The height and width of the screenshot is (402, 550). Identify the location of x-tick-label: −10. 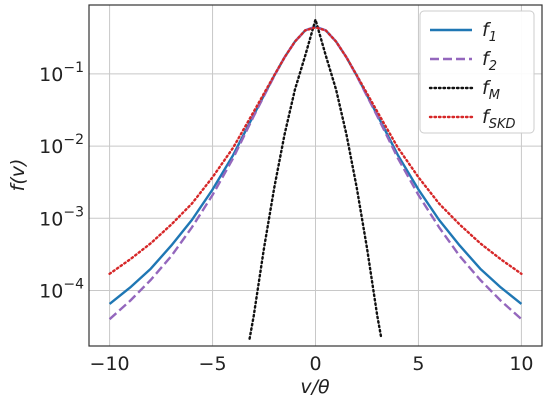
(110, 364).